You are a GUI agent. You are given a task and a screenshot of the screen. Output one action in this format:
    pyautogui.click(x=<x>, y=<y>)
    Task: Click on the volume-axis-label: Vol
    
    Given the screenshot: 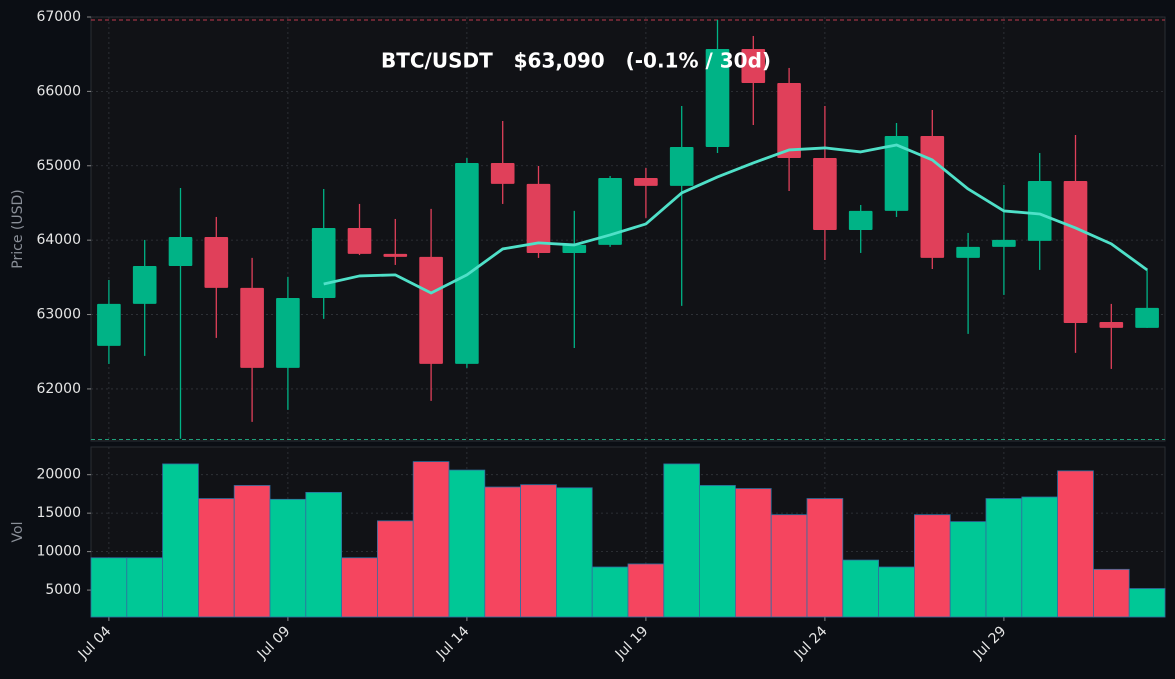 What is the action you would take?
    pyautogui.click(x=18, y=532)
    